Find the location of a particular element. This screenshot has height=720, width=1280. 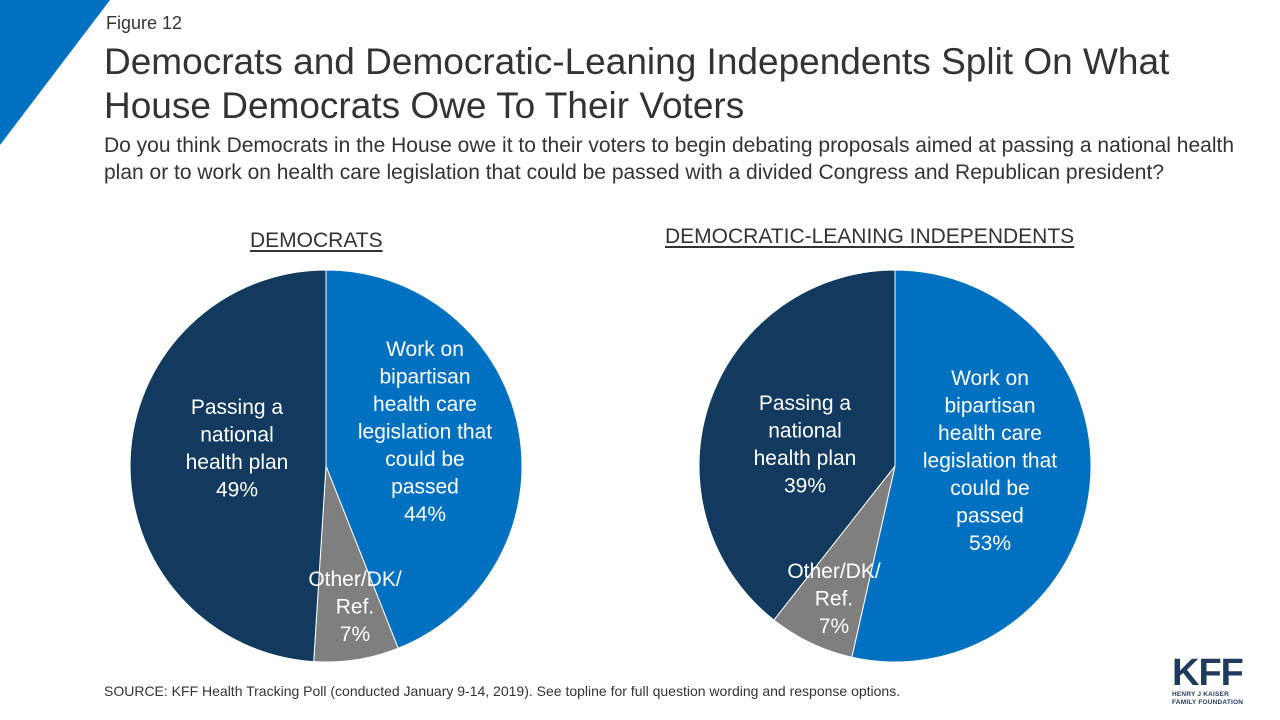

kff-logo-line1: HENRY J KAISER is located at coordinates (1200, 694).